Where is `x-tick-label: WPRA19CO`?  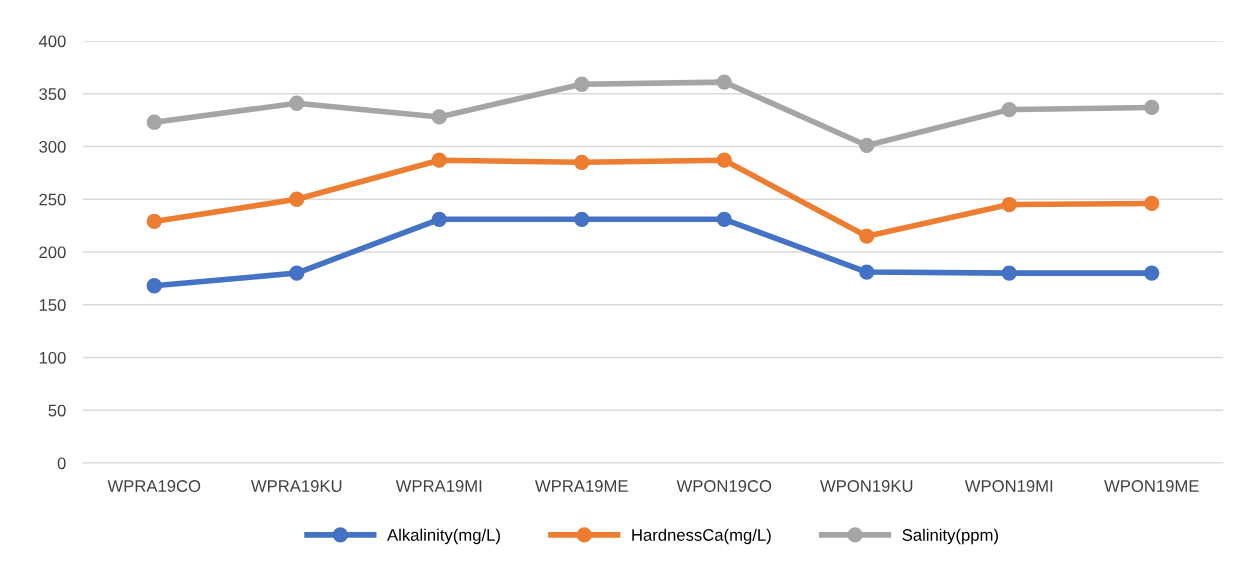
x-tick-label: WPRA19CO is located at coordinates (154, 486).